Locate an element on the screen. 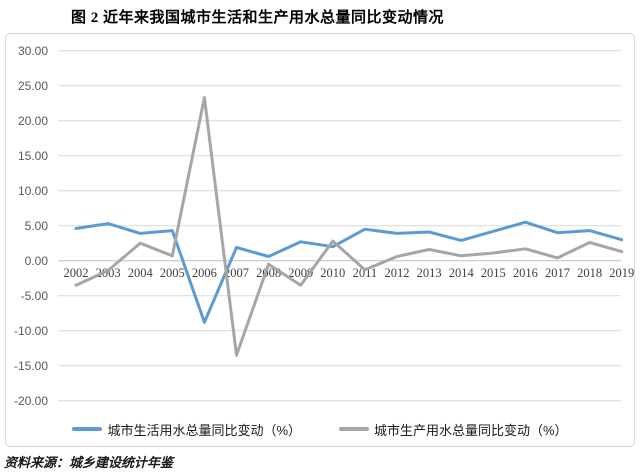 This screenshot has height=474, width=640. x-axis-tick-label: 2014 is located at coordinates (461, 273).